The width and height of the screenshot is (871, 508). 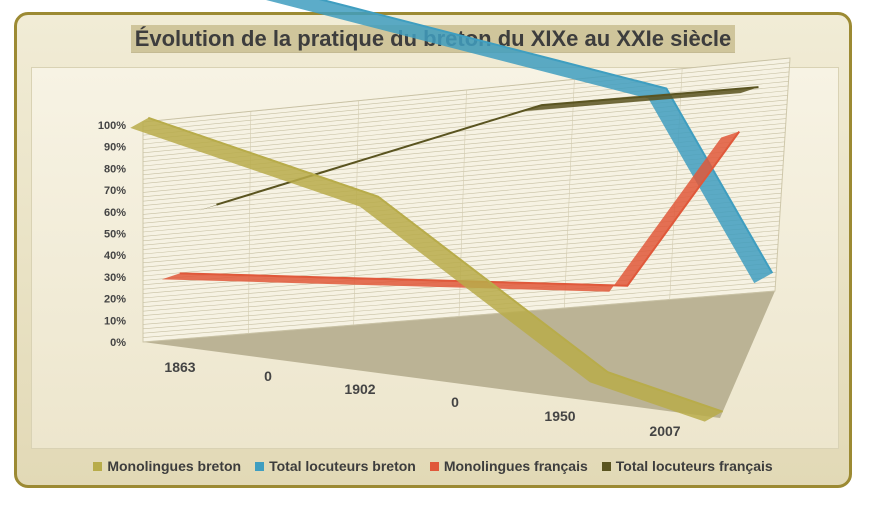 I want to click on y-tick-label: 40%, so click(x=115, y=256).